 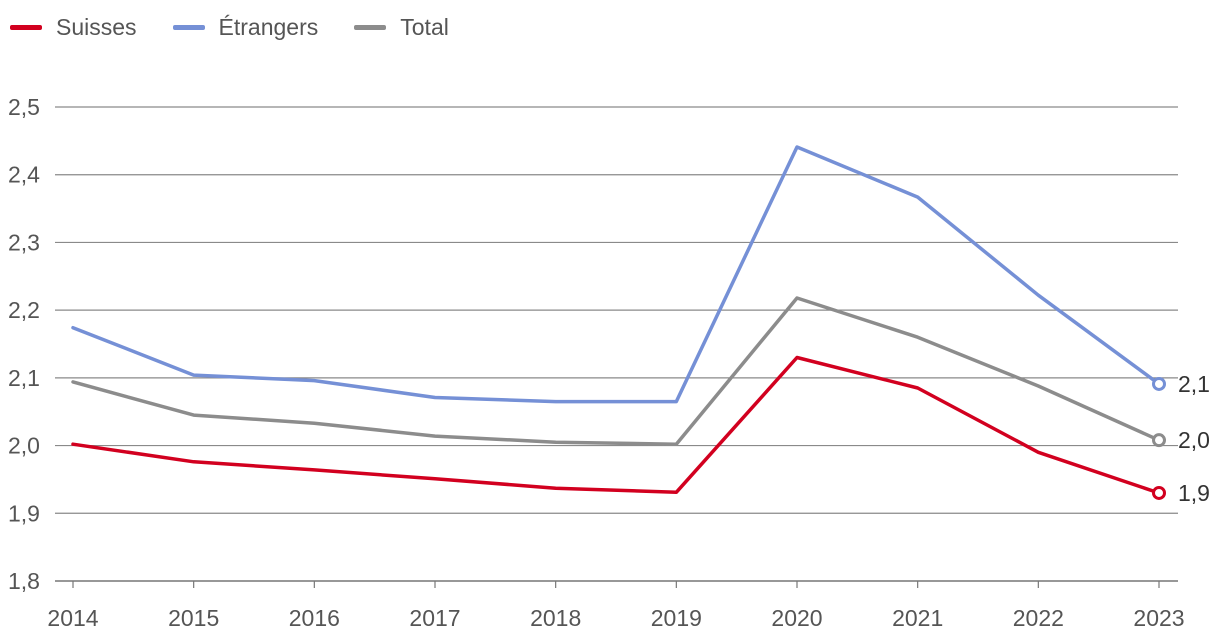 What do you see at coordinates (24, 344) in the screenshot?
I see `y-axis-ticks: 1,8 1,9 2,0 2,1 2,2 2,3 2,4 2,5` at bounding box center [24, 344].